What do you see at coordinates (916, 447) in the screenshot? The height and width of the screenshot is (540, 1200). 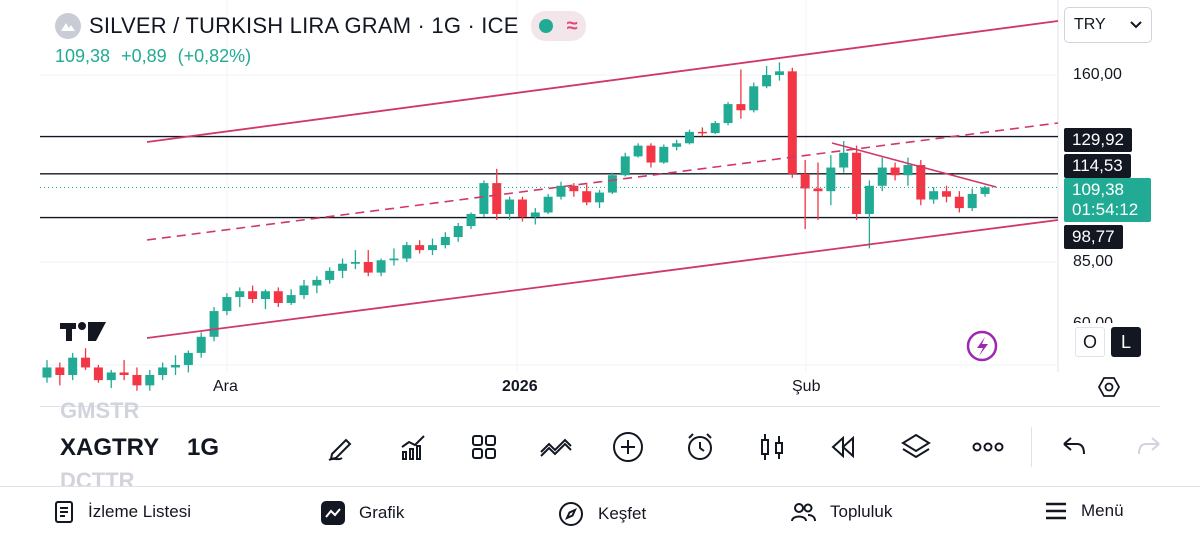 I see `layers-icon` at bounding box center [916, 447].